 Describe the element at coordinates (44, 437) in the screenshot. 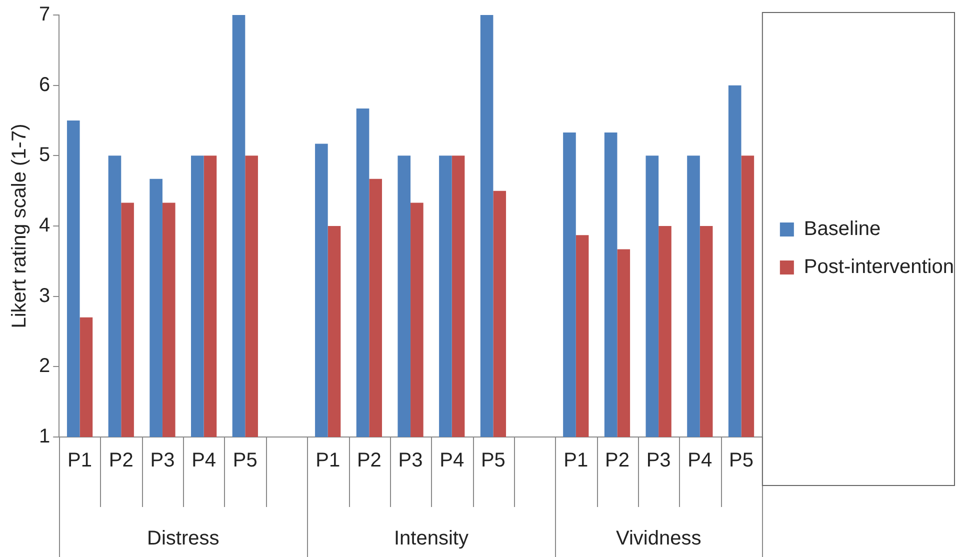

I see `y-tick-label: 1` at that location.